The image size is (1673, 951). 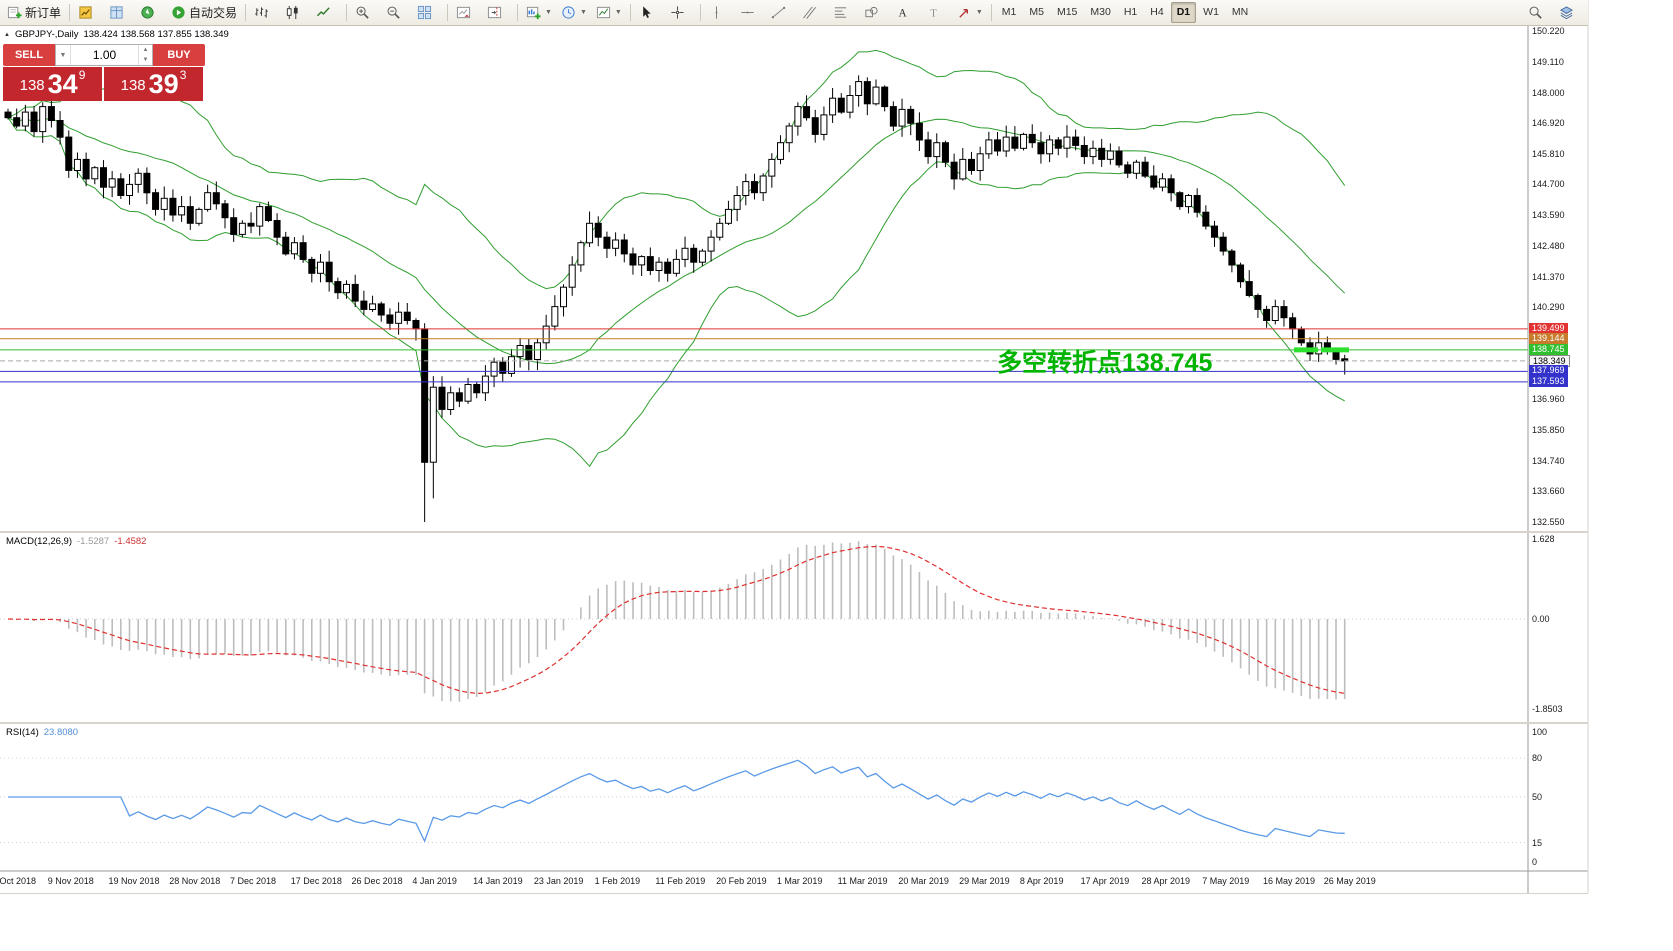 What do you see at coordinates (39, 541) in the screenshot?
I see `macd-name: MACD(12,26,9)` at bounding box center [39, 541].